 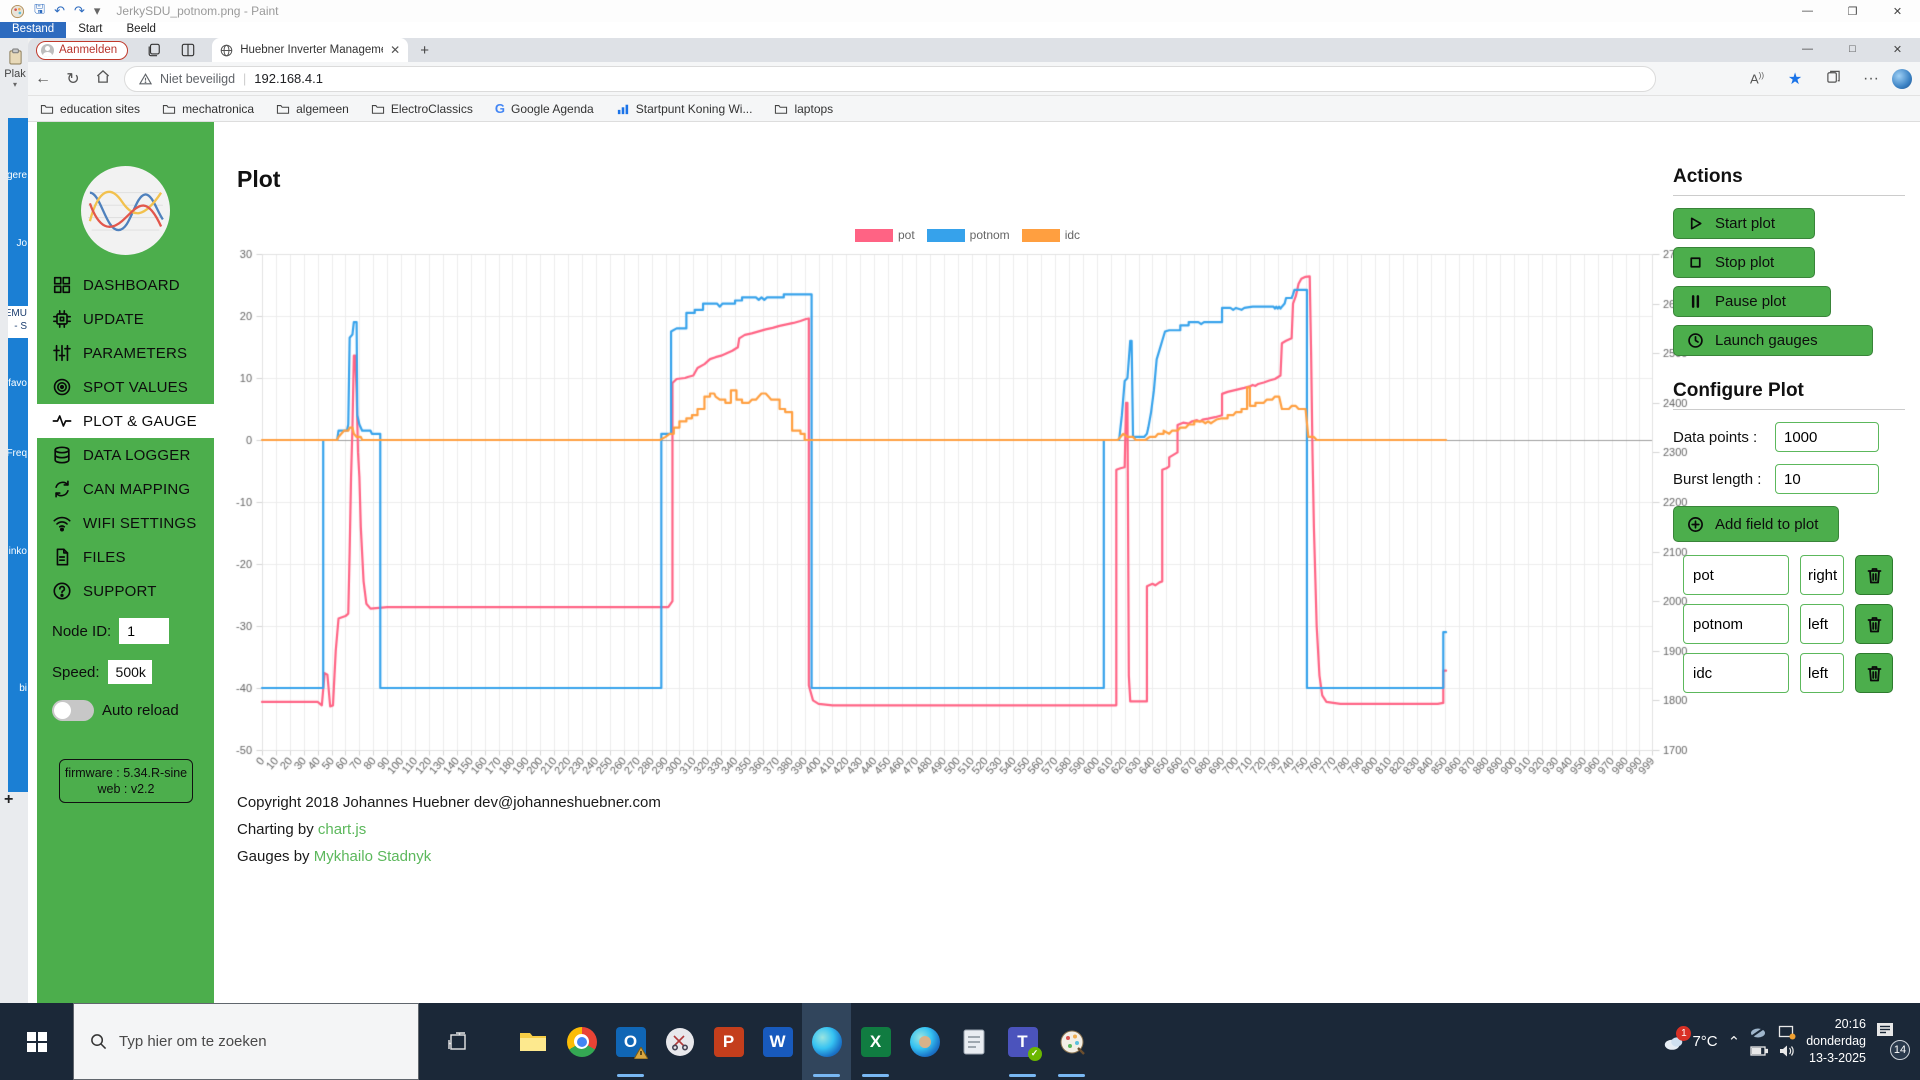 I want to click on edge-maximize-button: □, so click(x=1852, y=49).